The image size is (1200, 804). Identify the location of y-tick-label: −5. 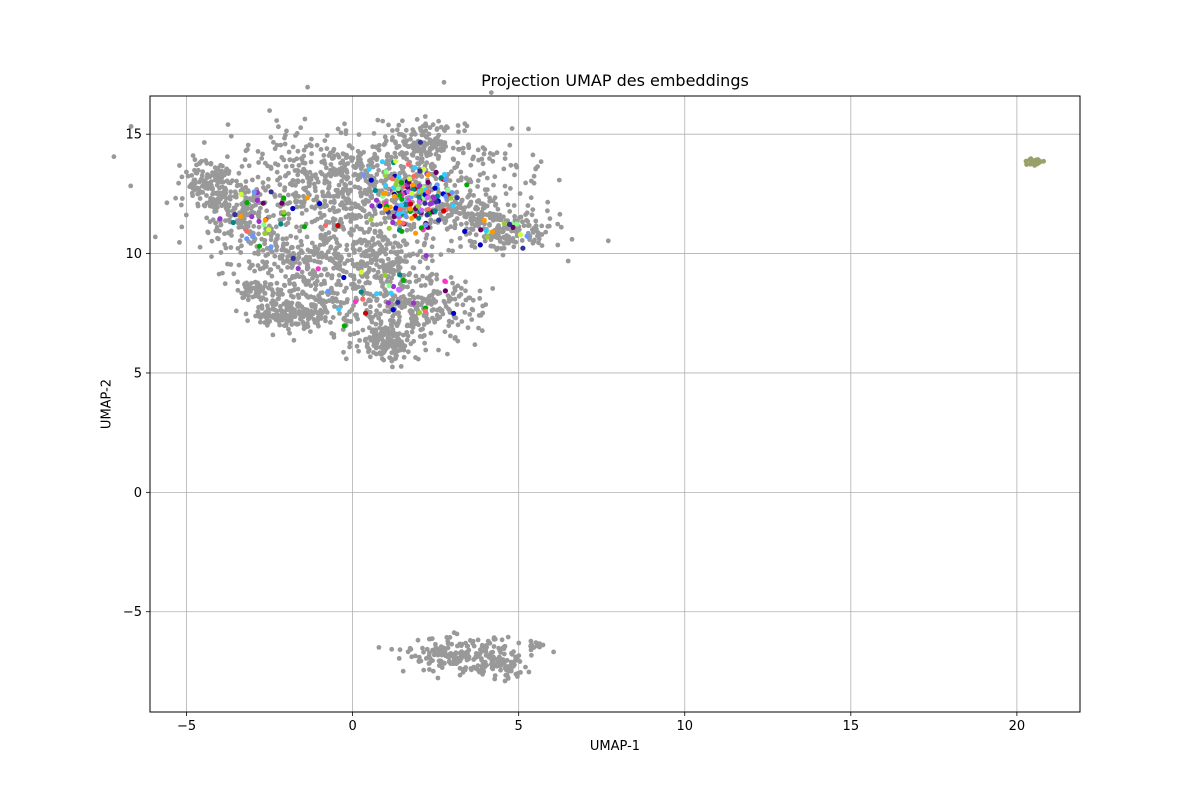
(132, 612).